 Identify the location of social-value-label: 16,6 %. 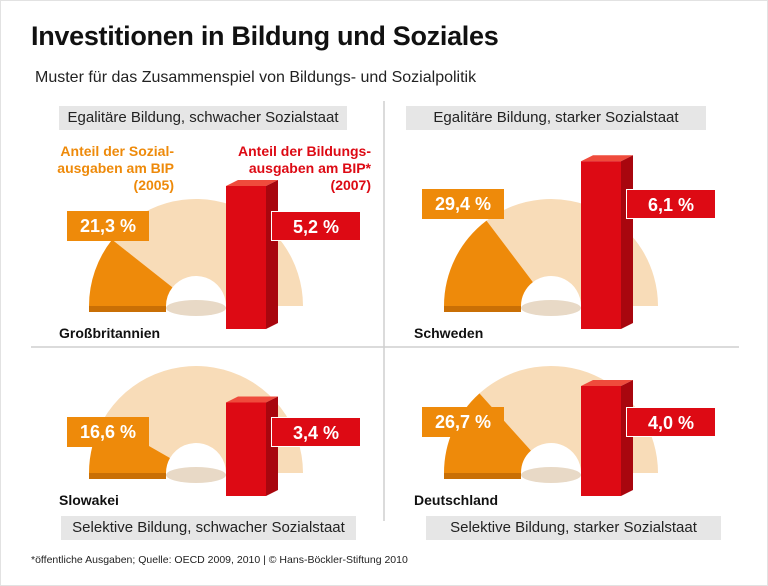
(108, 432).